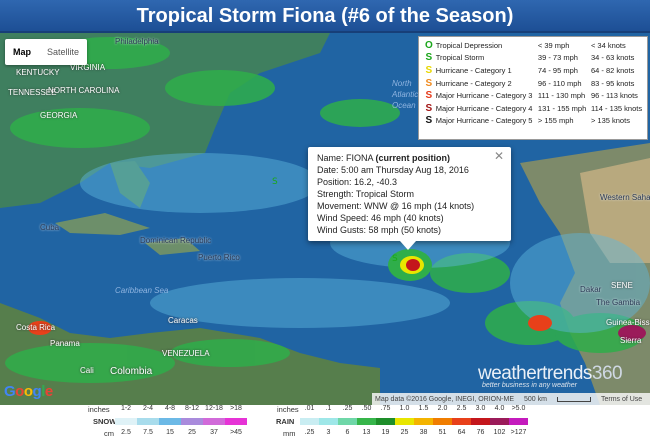 The width and height of the screenshot is (650, 439). I want to click on place-tennessee: TENNESSEE, so click(32, 92).